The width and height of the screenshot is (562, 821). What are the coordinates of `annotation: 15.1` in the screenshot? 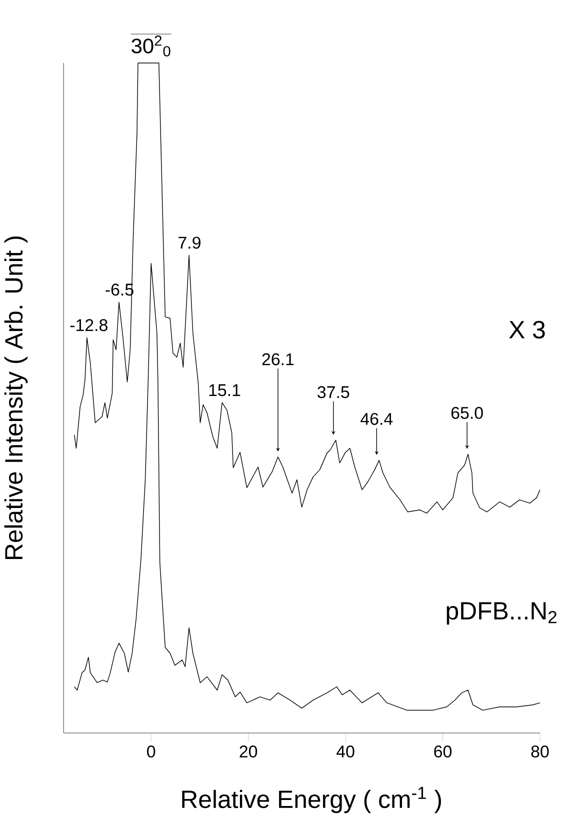 It's located at (224, 390).